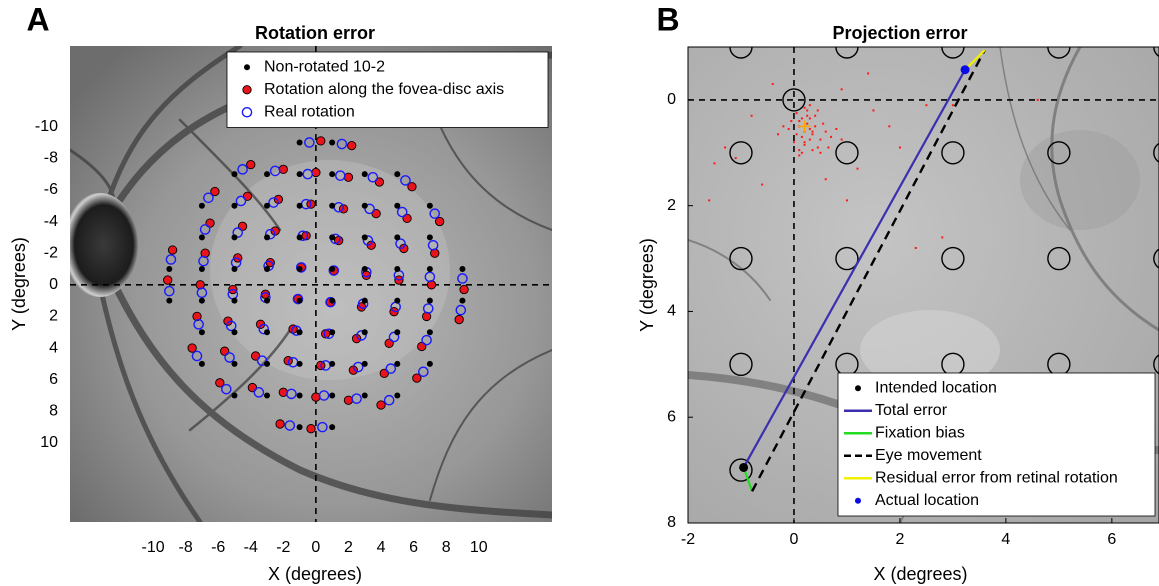 The width and height of the screenshot is (1159, 586). I want to click on legend-label: Non-rotated 10-2, so click(324, 66).